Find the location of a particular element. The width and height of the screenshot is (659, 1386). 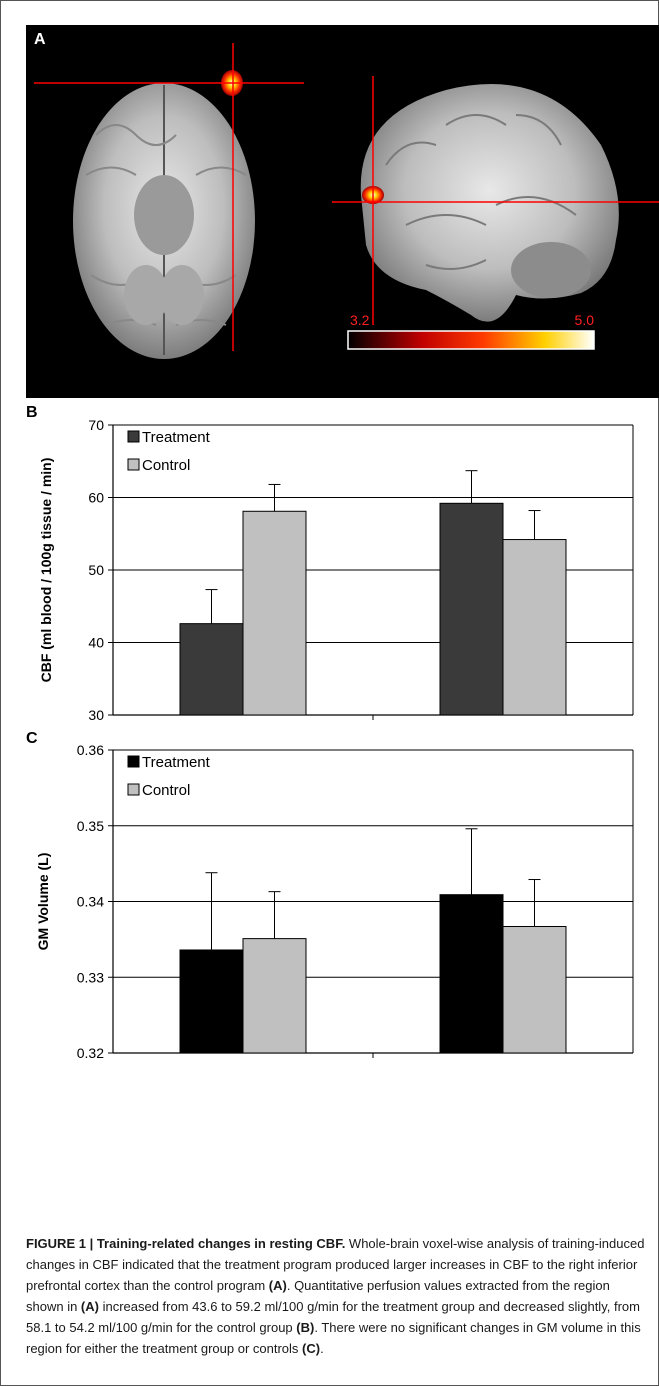

y-tick-label: 0.36 is located at coordinates (90, 750).